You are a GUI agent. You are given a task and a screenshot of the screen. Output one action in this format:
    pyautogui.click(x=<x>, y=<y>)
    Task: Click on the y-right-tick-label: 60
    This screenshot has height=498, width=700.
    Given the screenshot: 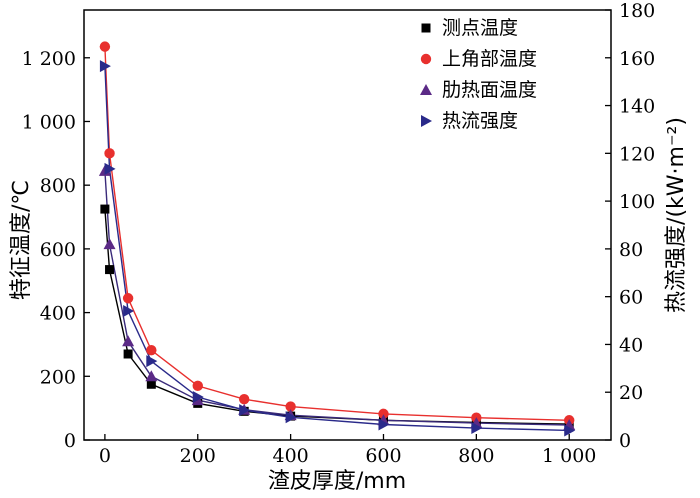 What is the action you would take?
    pyautogui.click(x=631, y=298)
    